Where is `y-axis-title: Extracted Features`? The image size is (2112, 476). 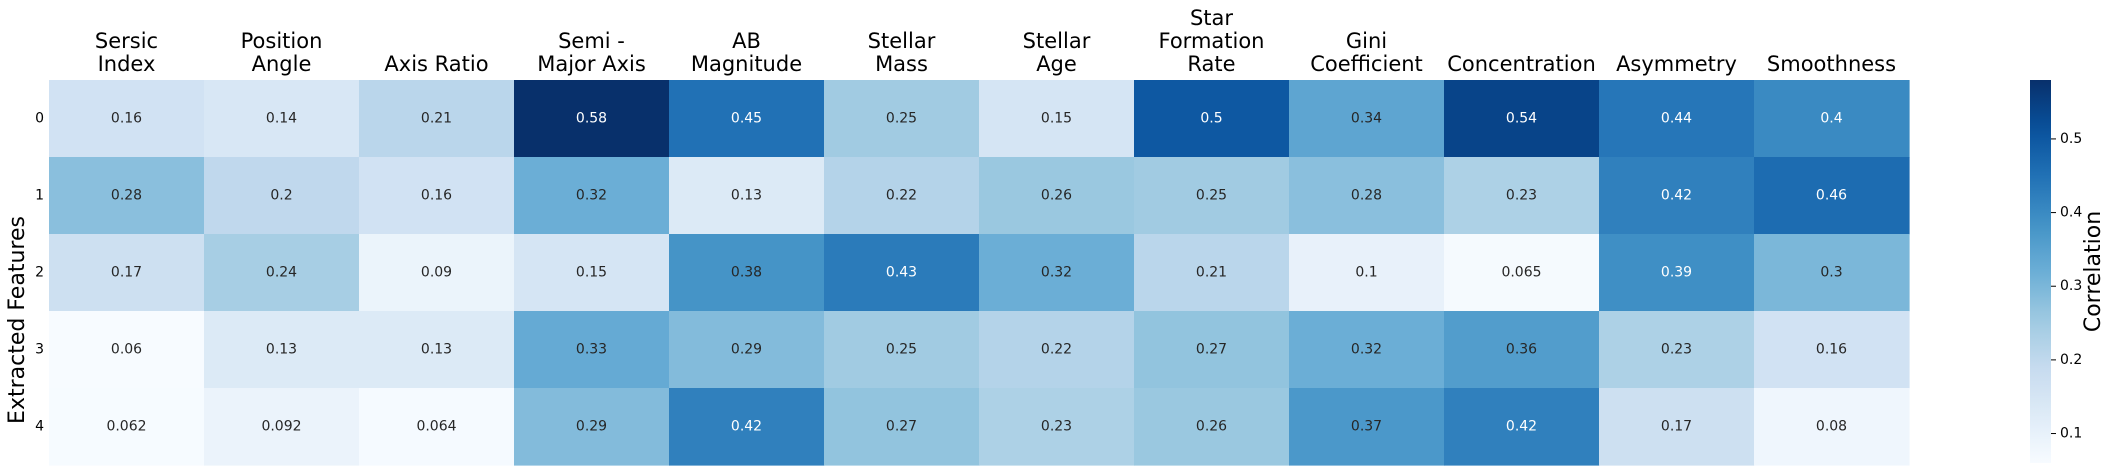 y-axis-title: Extracted Features is located at coordinates (17, 320).